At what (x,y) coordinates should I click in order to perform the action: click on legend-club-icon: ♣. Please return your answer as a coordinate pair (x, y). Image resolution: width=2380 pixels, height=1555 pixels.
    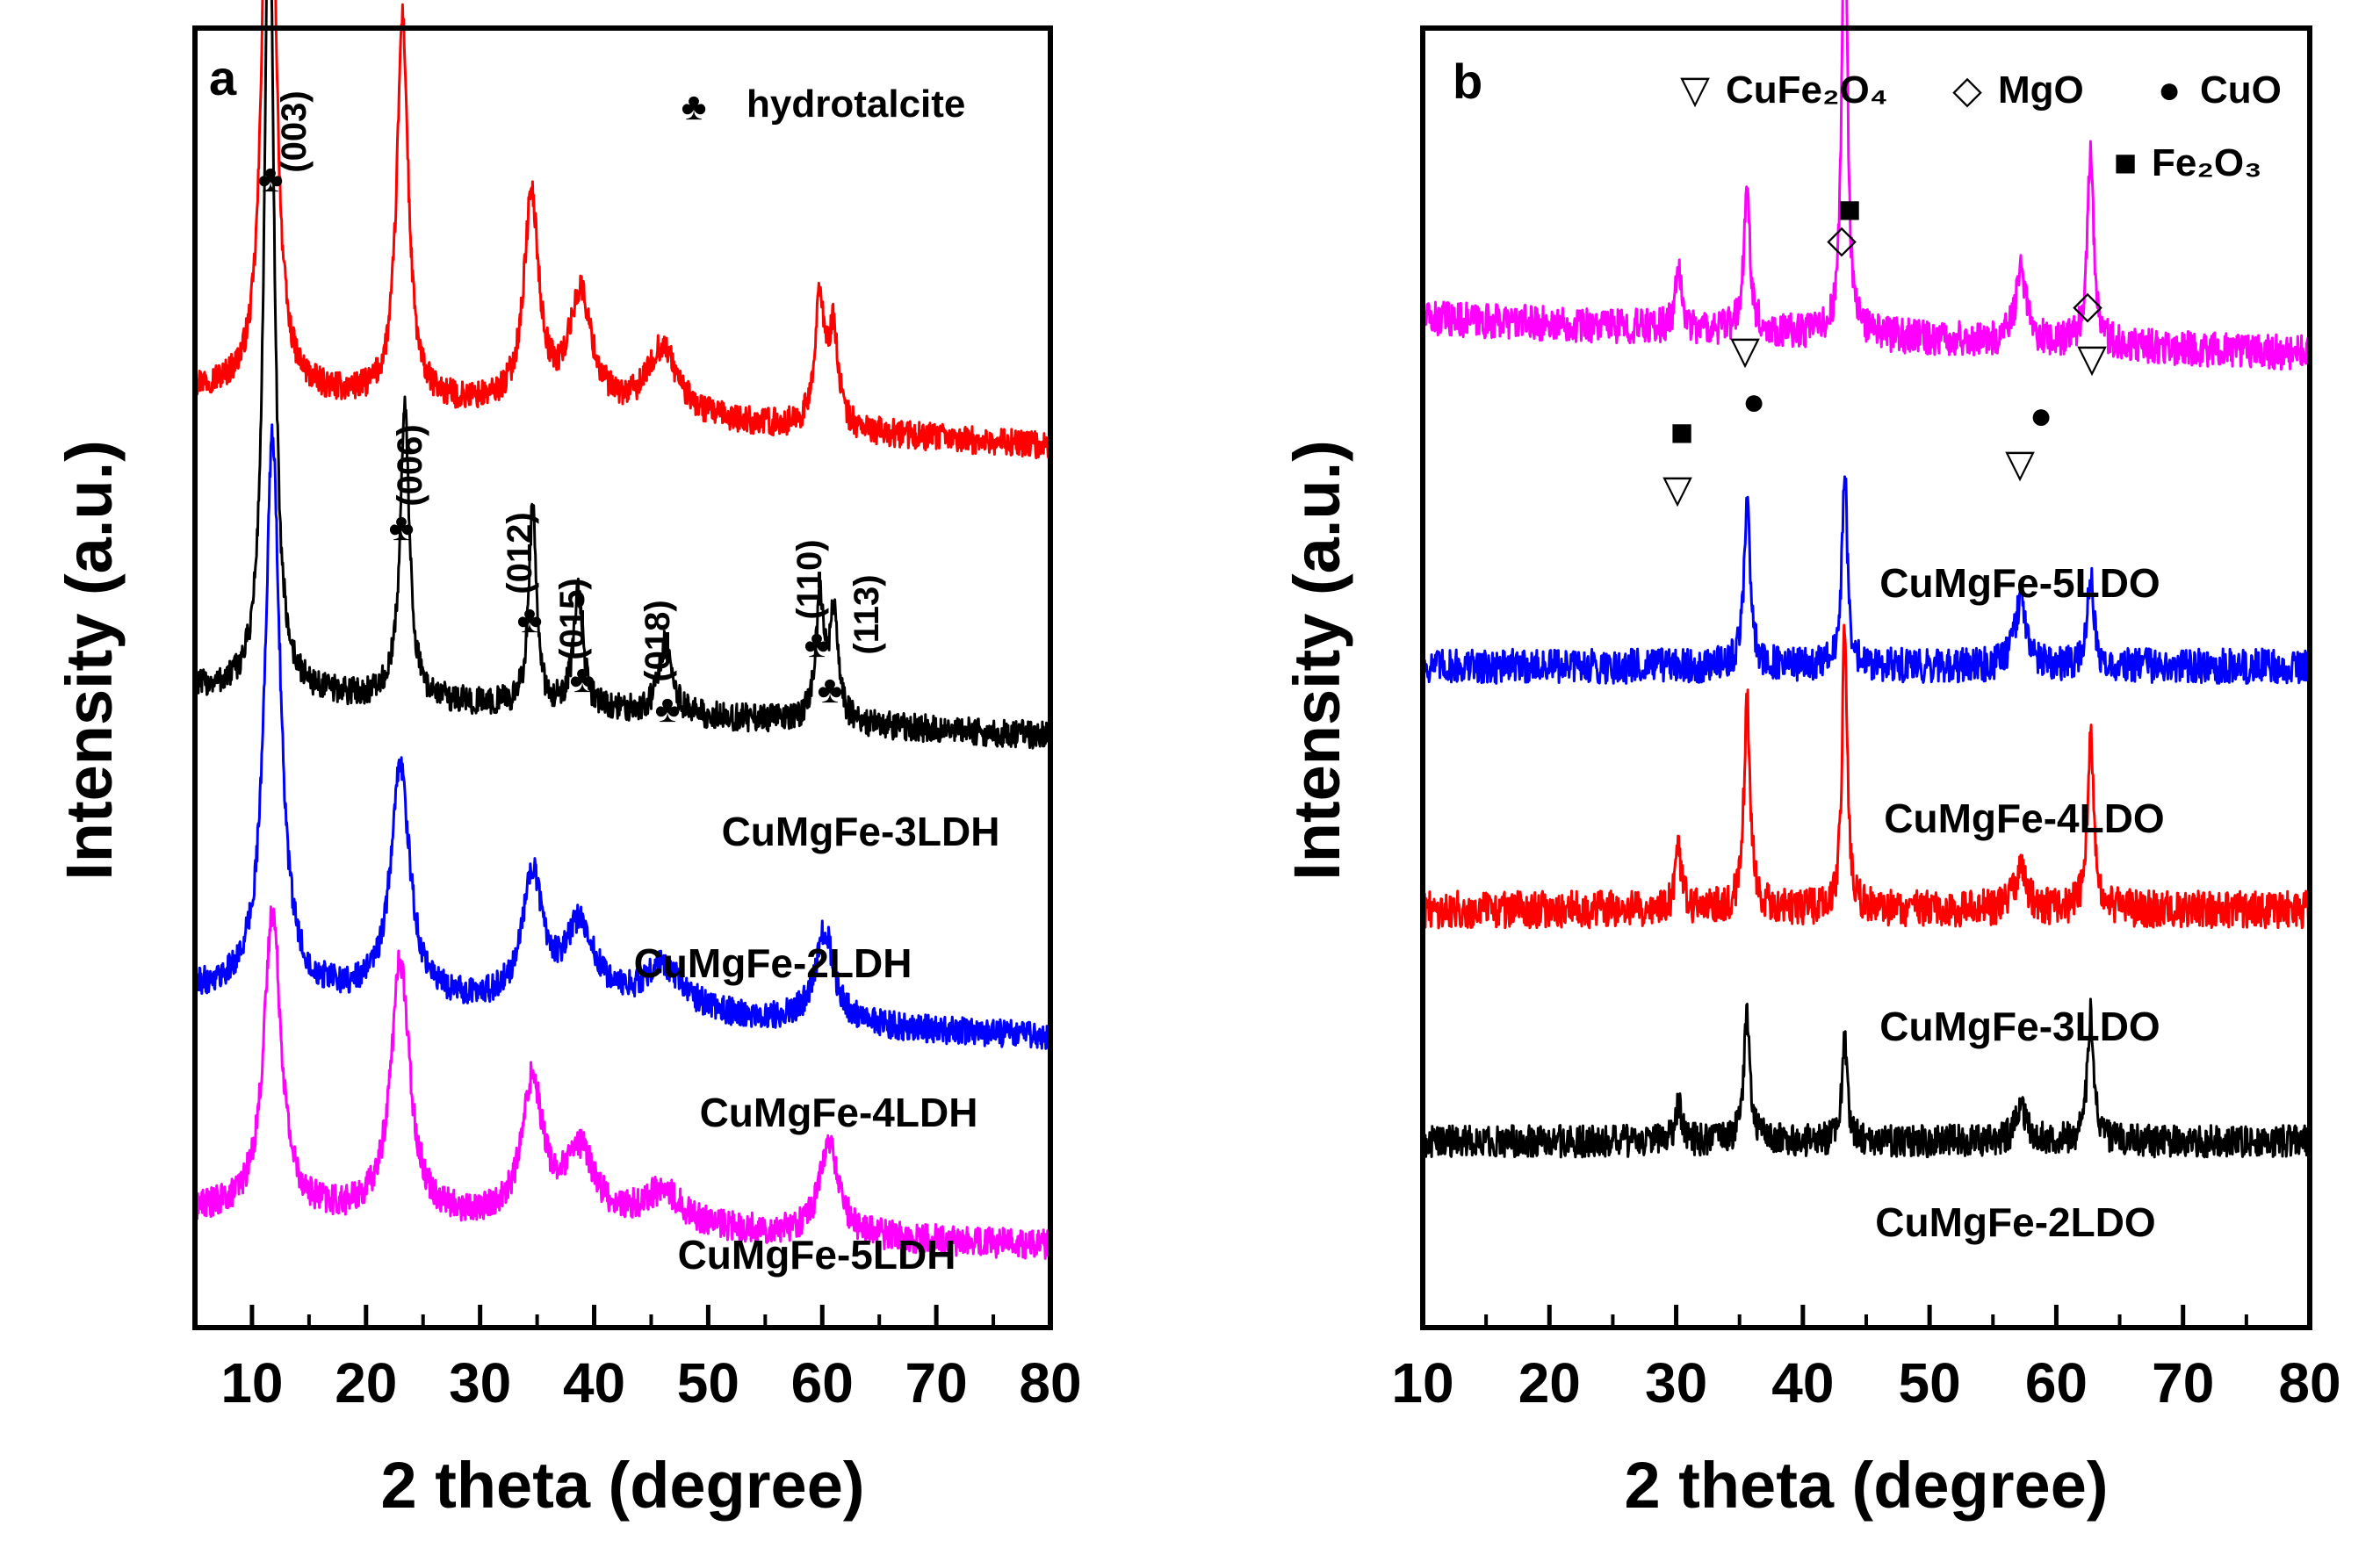
    Looking at the image, I should click on (694, 106).